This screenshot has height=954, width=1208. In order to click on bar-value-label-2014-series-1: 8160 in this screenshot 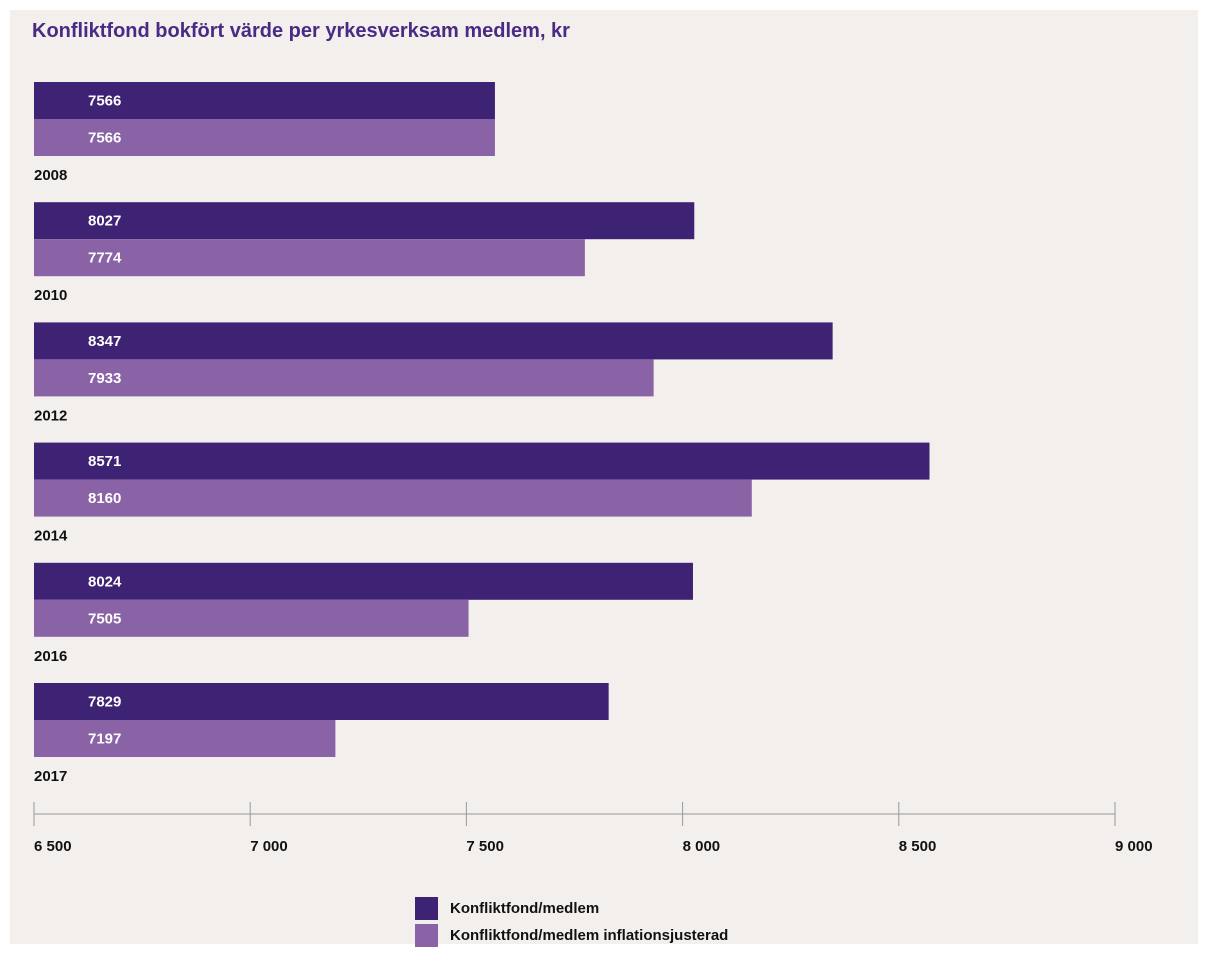, I will do `click(104, 498)`.